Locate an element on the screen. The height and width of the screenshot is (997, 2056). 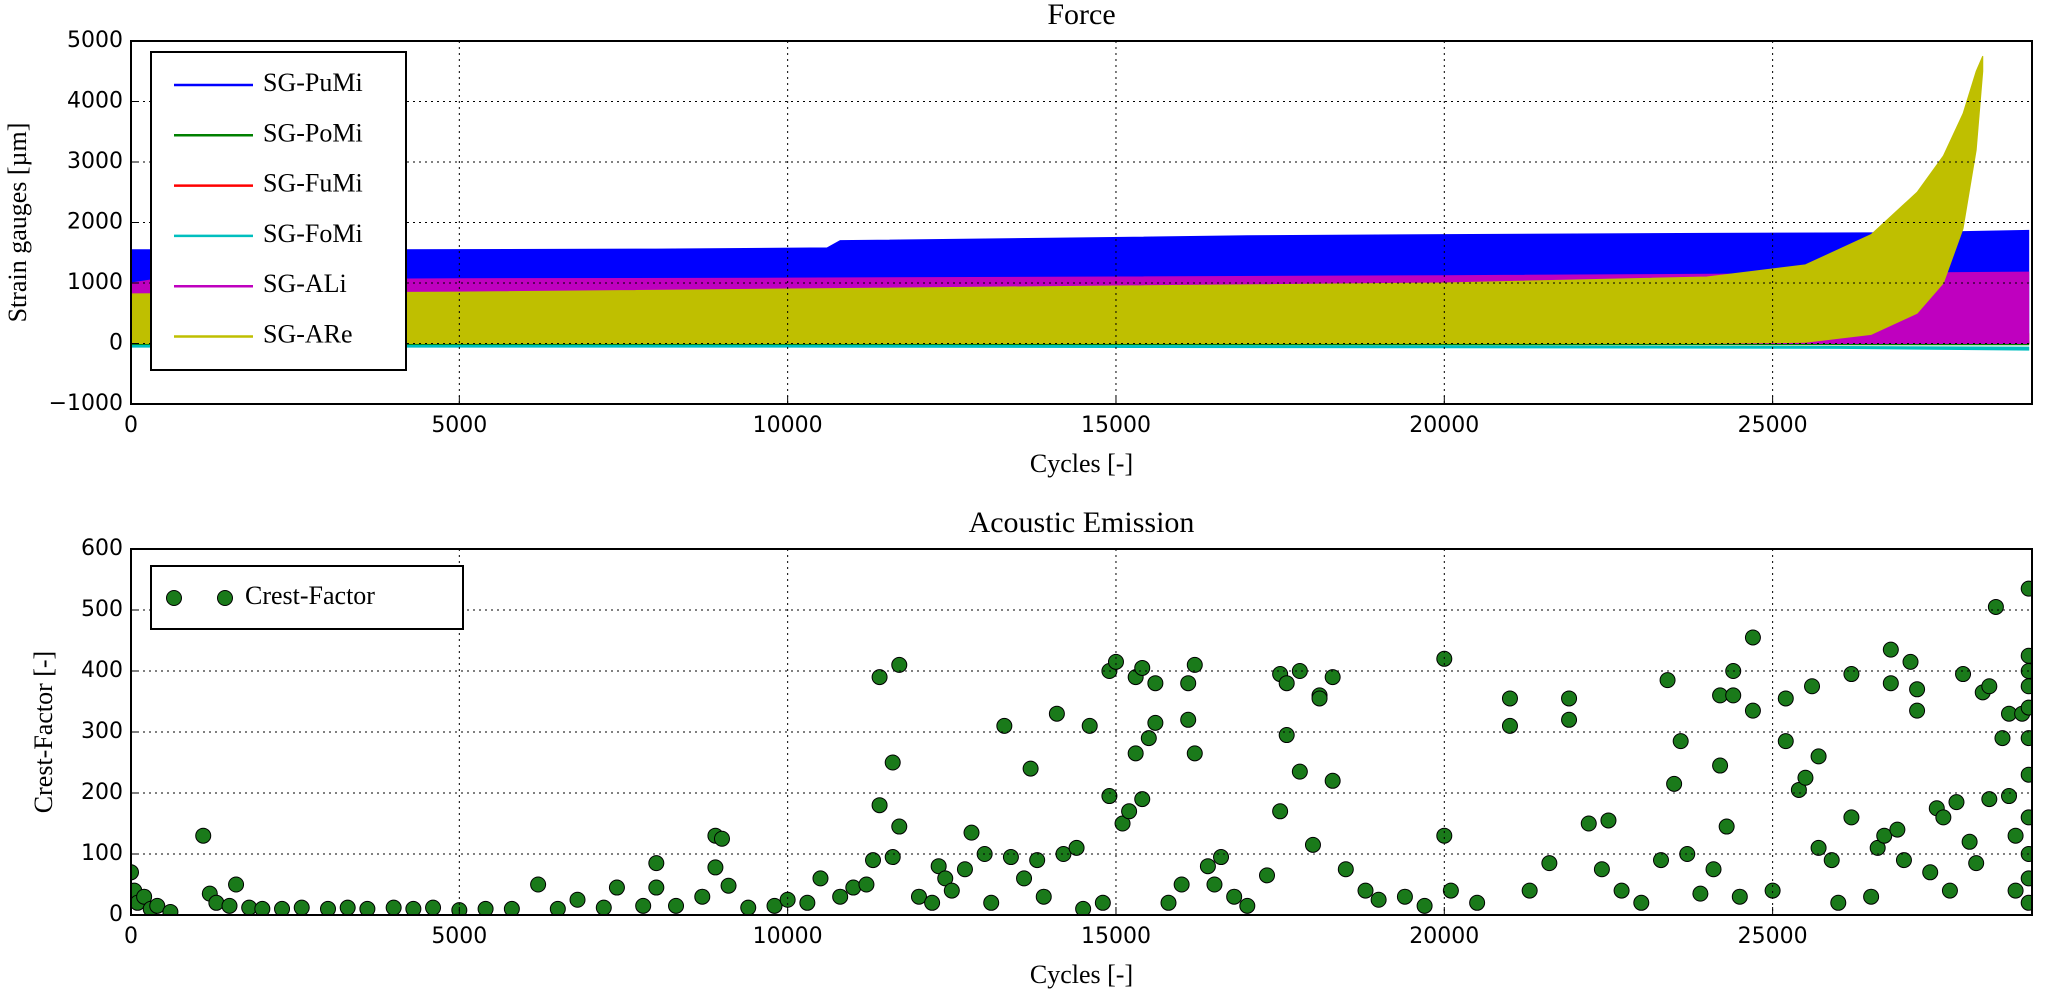
band-area is located at coordinates (1080, 347).